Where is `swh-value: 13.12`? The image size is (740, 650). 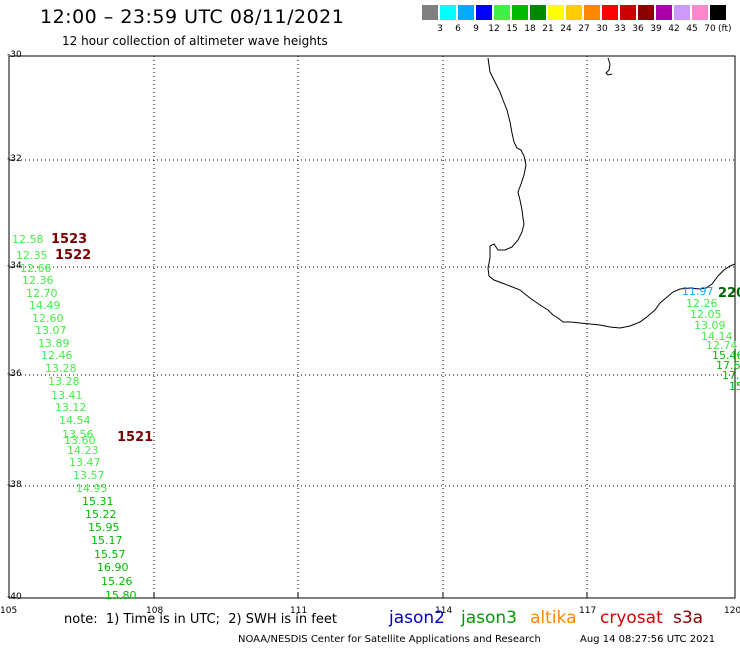 swh-value: 13.12 is located at coordinates (71, 407).